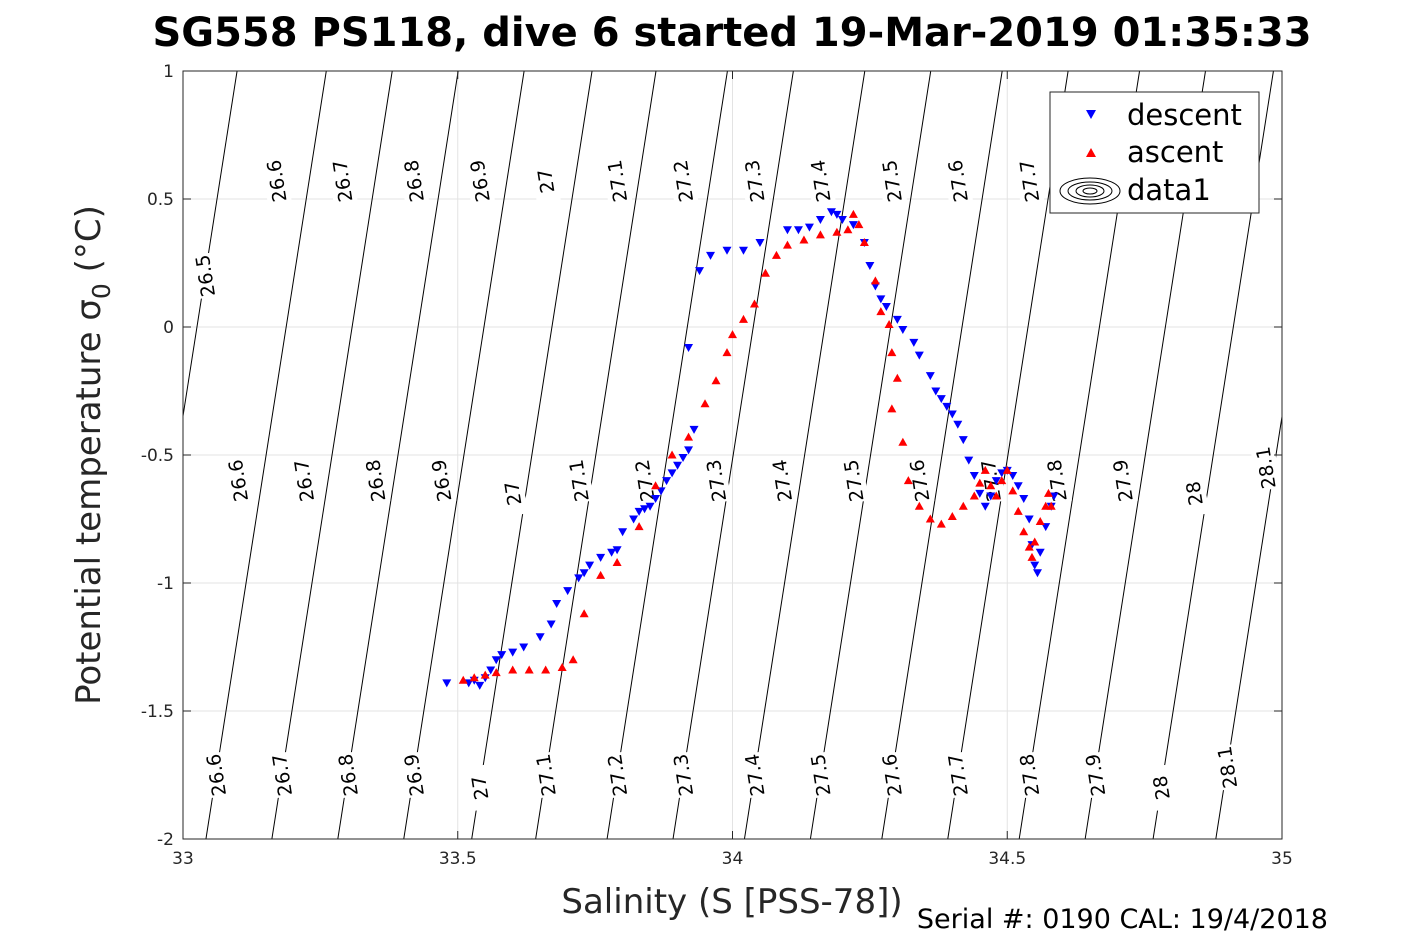  What do you see at coordinates (160, 200) in the screenshot?
I see `y-tick-label: 0.5` at bounding box center [160, 200].